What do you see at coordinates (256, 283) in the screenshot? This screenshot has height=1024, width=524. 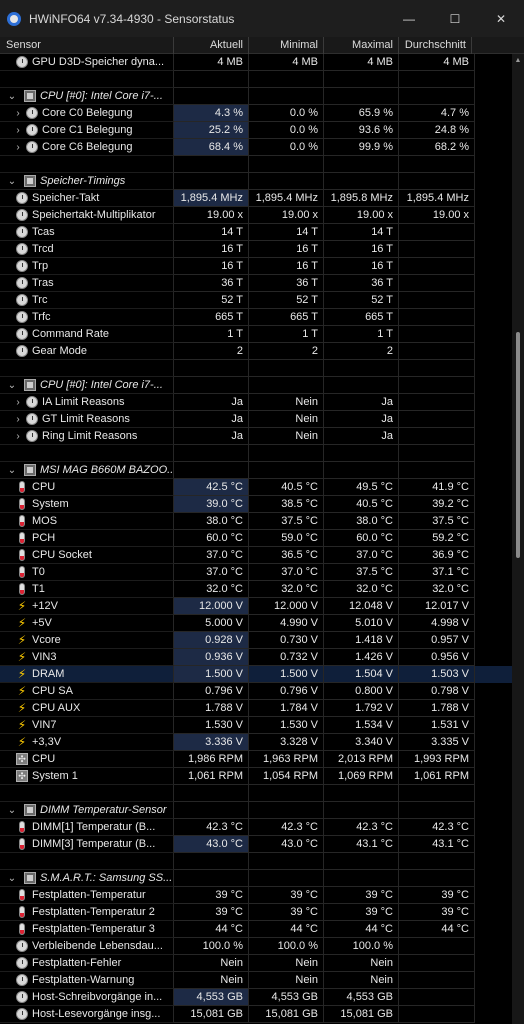 I see `sensor-row: Tras 36 T 36 T 36 T` at bounding box center [256, 283].